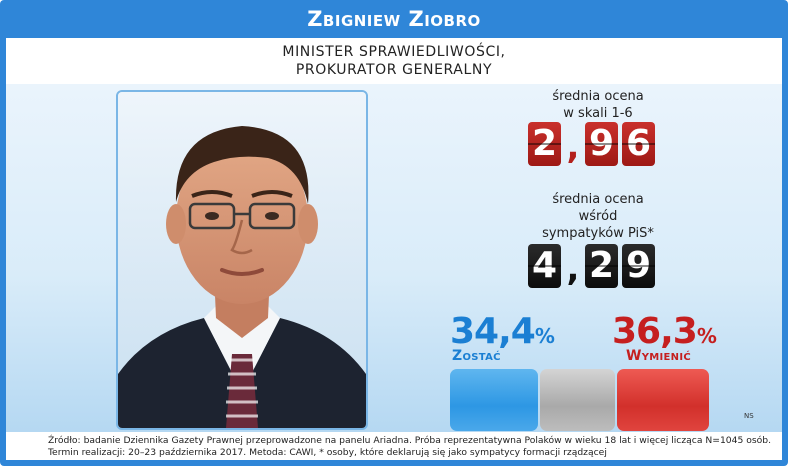  I want to click on rating-pis-score: 4 , 2 9, so click(591, 266).